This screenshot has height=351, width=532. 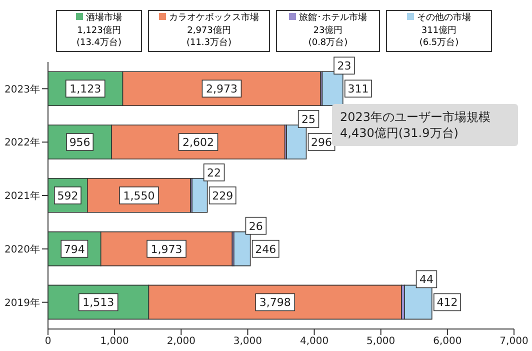 I want to click on legend-label: 酒場市場, so click(x=104, y=18).